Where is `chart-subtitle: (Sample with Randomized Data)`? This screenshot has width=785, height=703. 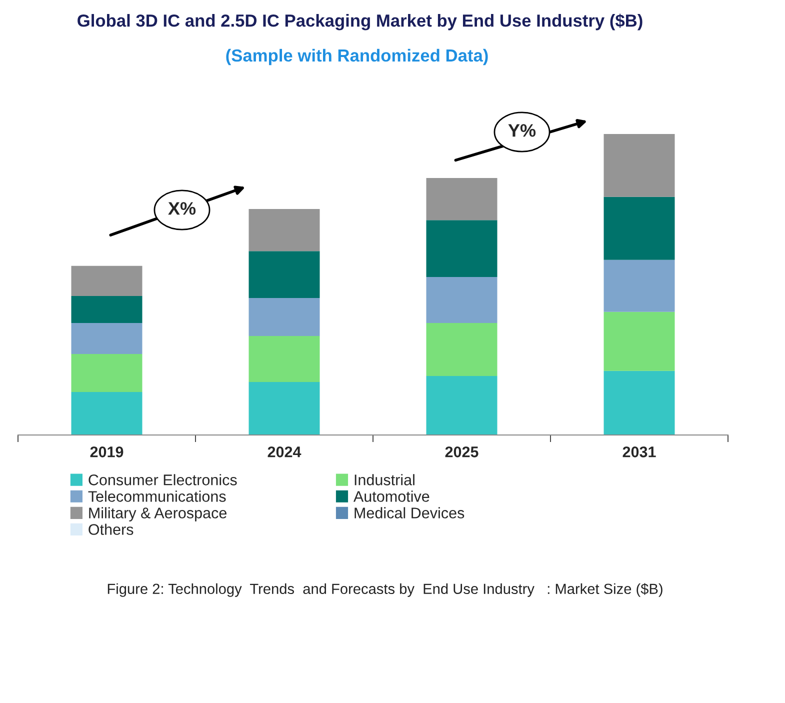
chart-subtitle: (Sample with Randomized Data) is located at coordinates (357, 57).